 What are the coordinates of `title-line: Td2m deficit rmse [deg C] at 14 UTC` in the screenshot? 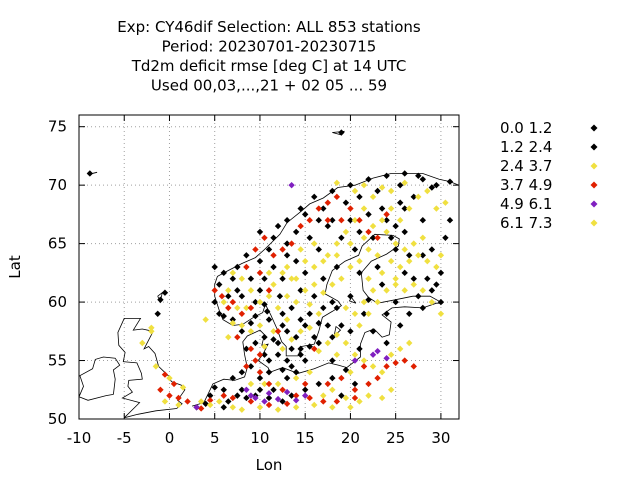 It's located at (269, 66).